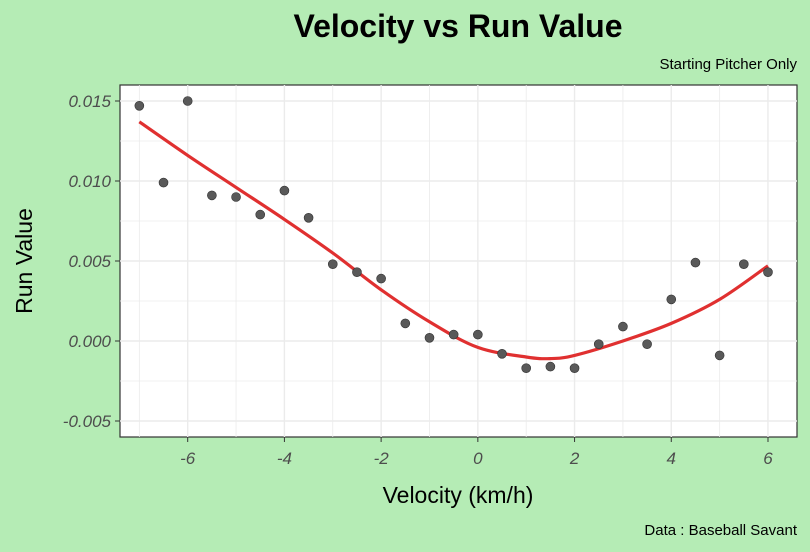 The width and height of the screenshot is (810, 552). I want to click on x-axis-title: Velocity (km/h), so click(458, 495).